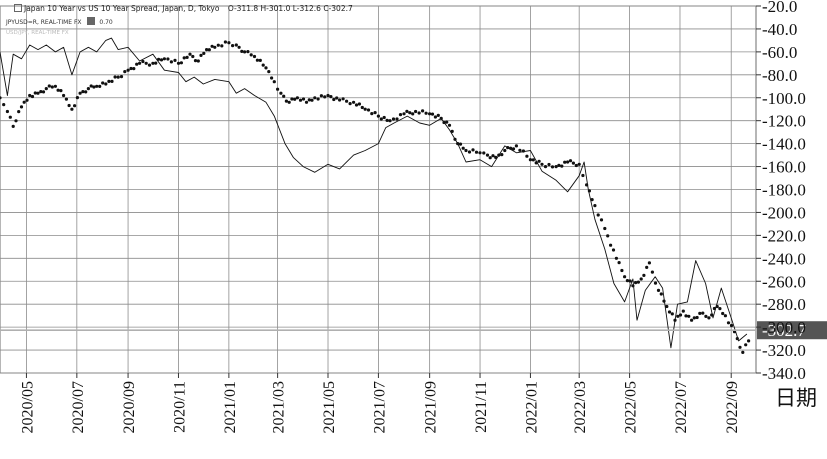  What do you see at coordinates (18, 8) in the screenshot?
I see `header-box-icon` at bounding box center [18, 8].